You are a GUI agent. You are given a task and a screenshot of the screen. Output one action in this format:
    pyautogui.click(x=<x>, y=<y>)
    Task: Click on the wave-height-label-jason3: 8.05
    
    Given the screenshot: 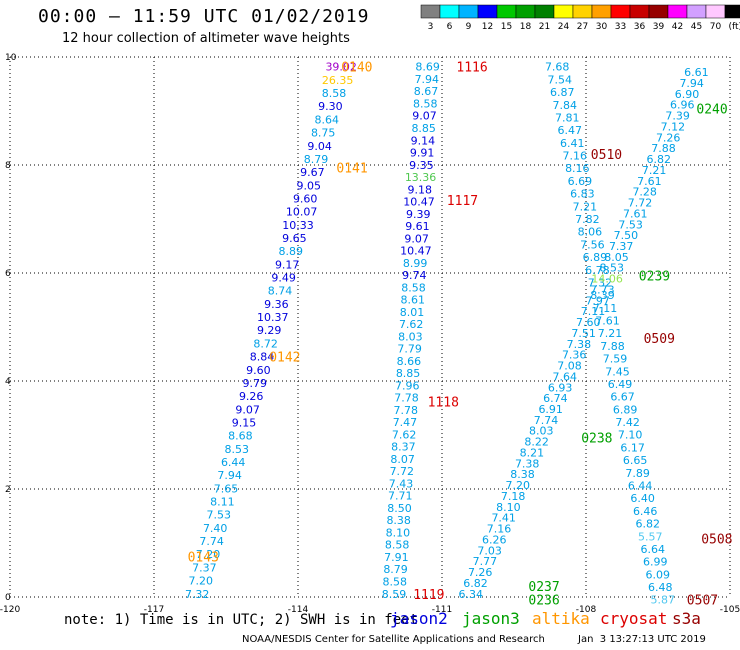 What is the action you would take?
    pyautogui.click(x=616, y=257)
    